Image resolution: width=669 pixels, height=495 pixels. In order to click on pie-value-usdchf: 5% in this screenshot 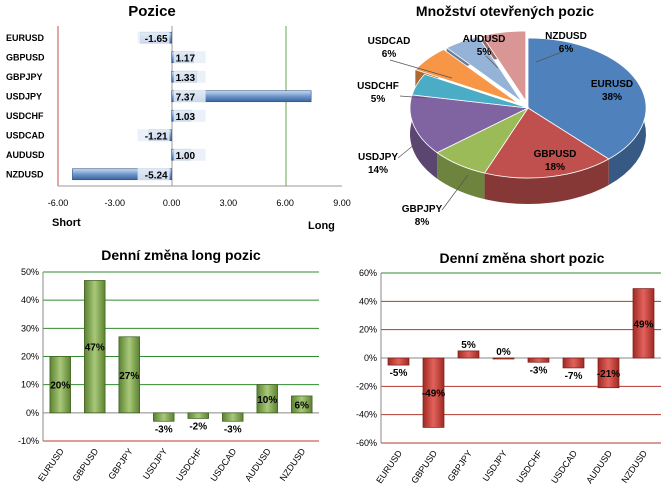, I will do `click(378, 99)`.